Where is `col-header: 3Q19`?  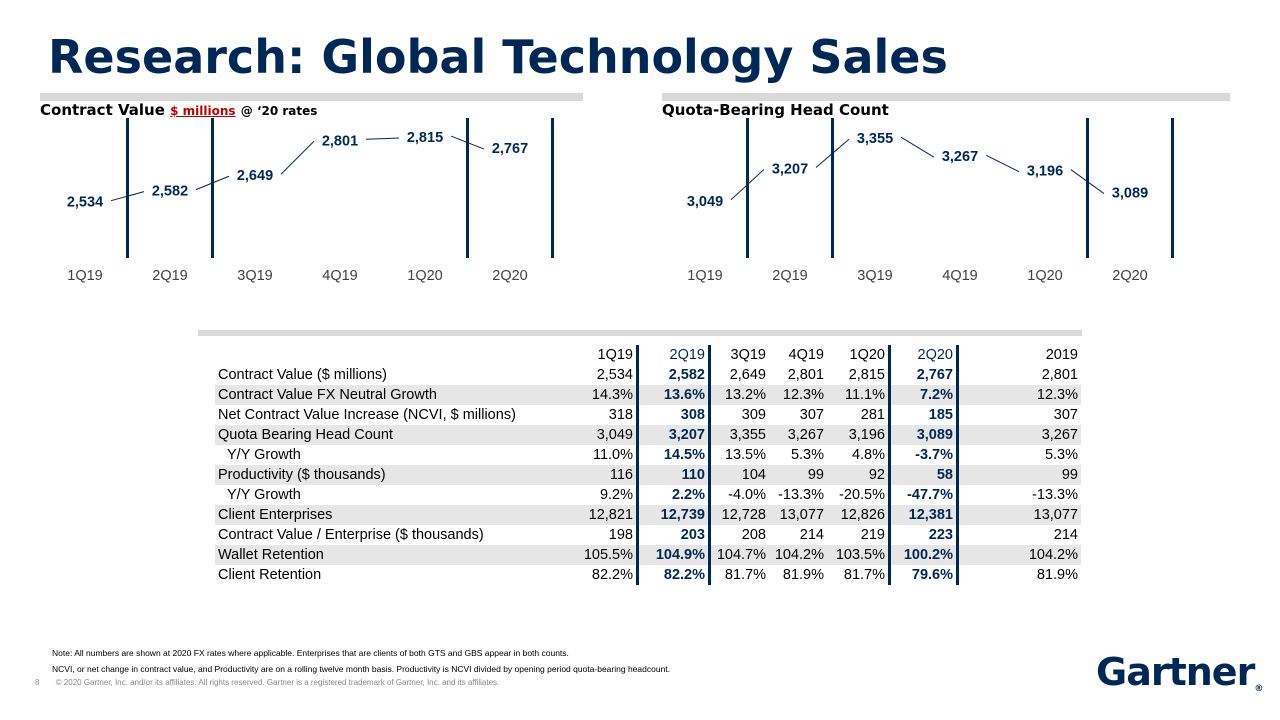
col-header: 3Q19 is located at coordinates (748, 355).